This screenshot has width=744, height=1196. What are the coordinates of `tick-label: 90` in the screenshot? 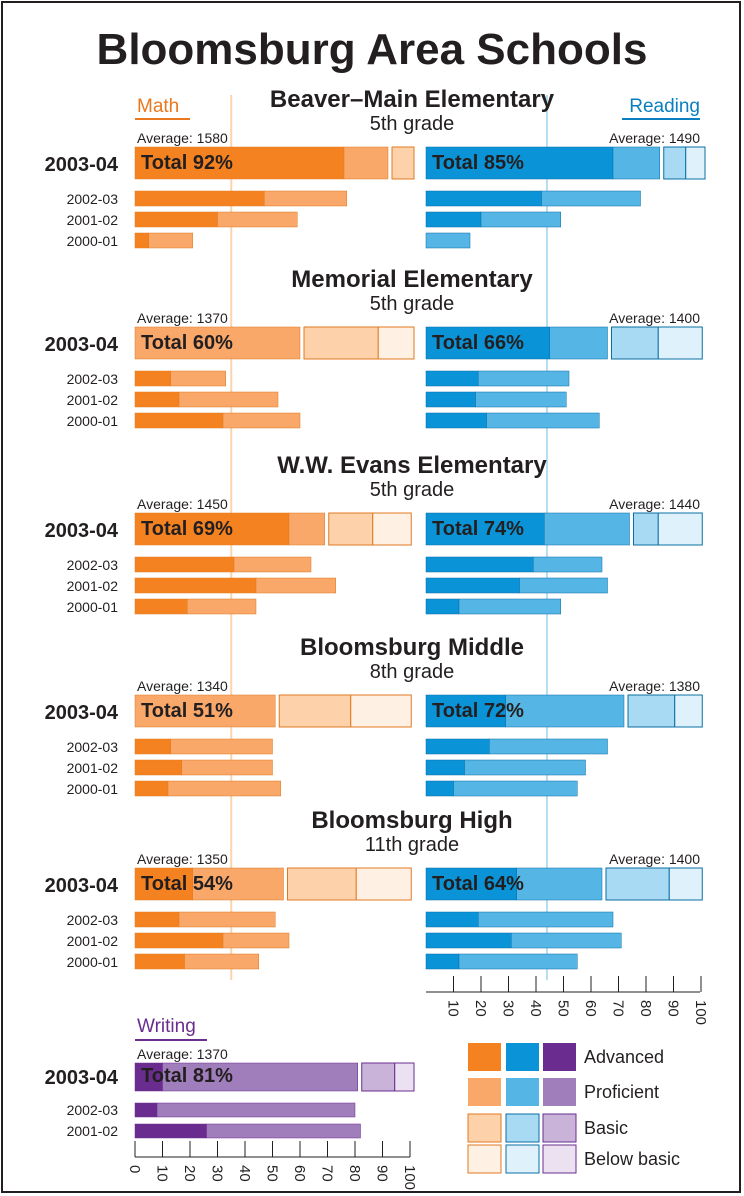 It's located at (673, 1008).